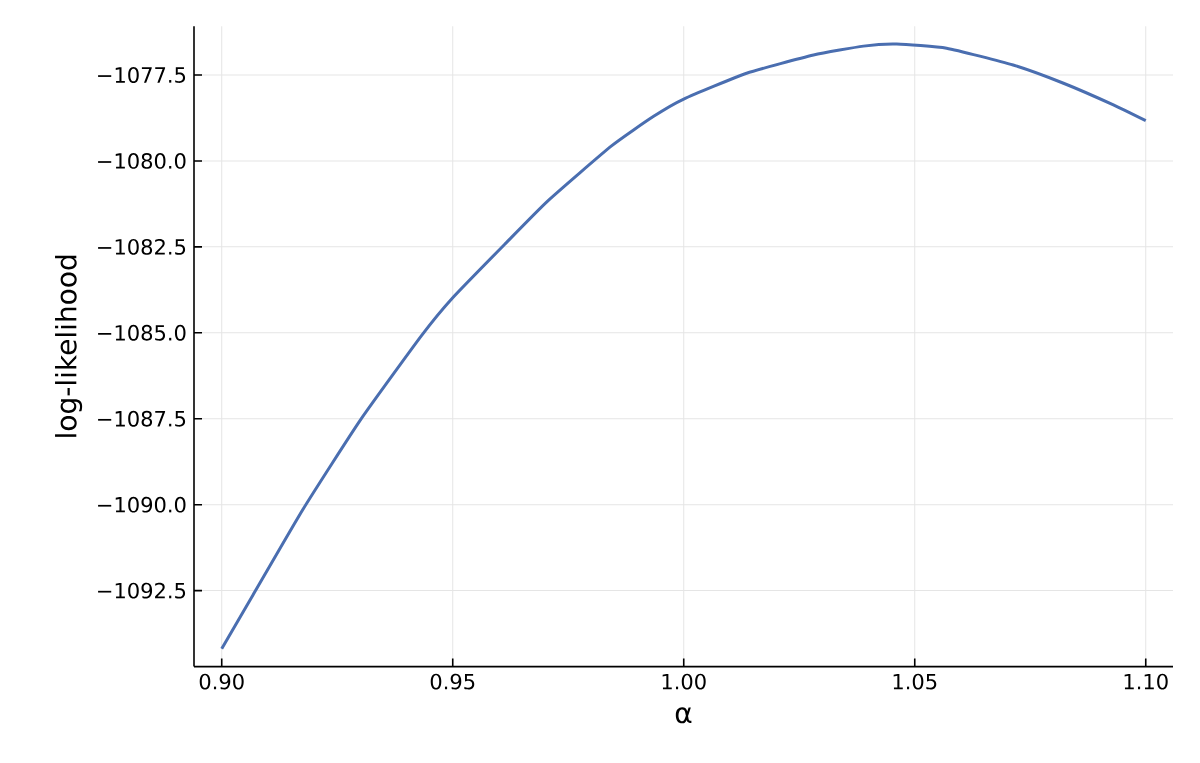  I want to click on y-tick-label: −1082.5, so click(142, 246).